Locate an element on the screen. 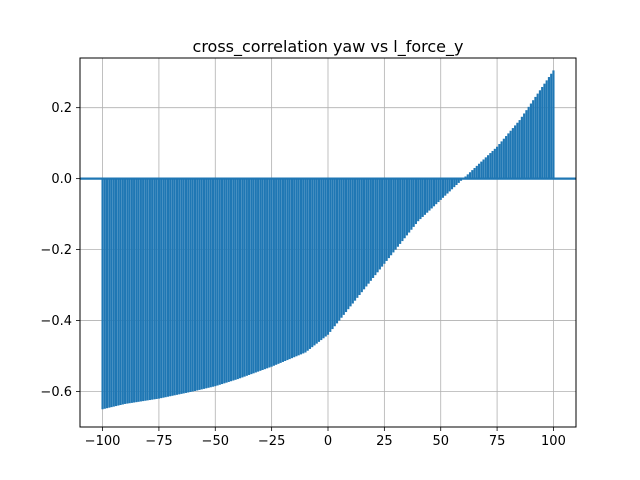  x-tick-label: −100 is located at coordinates (103, 441).